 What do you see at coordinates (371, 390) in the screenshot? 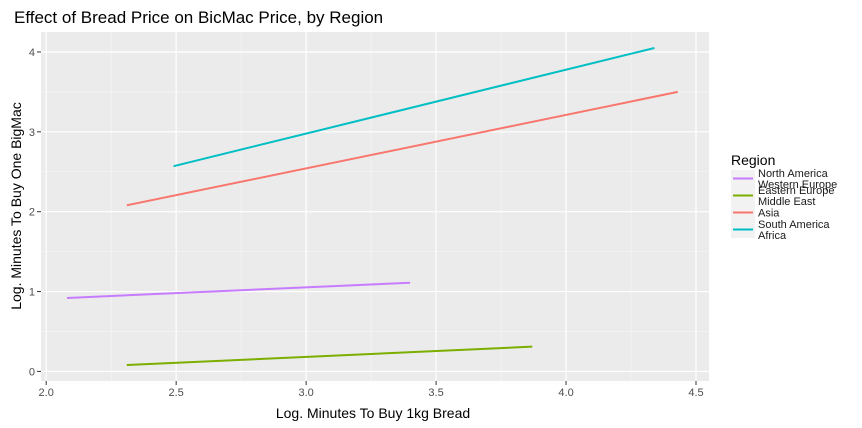
I see `x-axis-ticks: 2.0 2.5 3.0 3.5 4.0 4.5` at bounding box center [371, 390].